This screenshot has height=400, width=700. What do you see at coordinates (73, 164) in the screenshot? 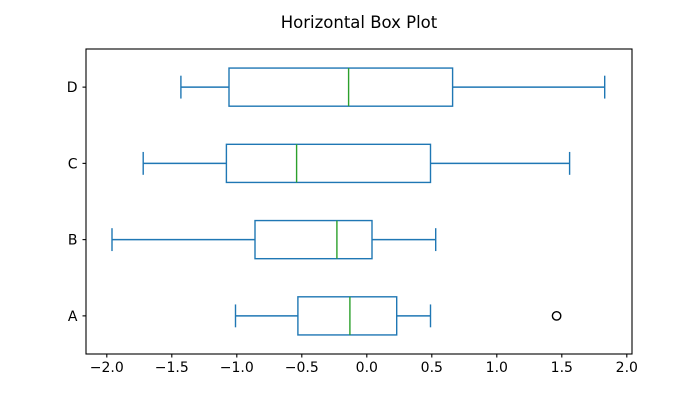
I see `y-tick-label: C` at bounding box center [73, 164].